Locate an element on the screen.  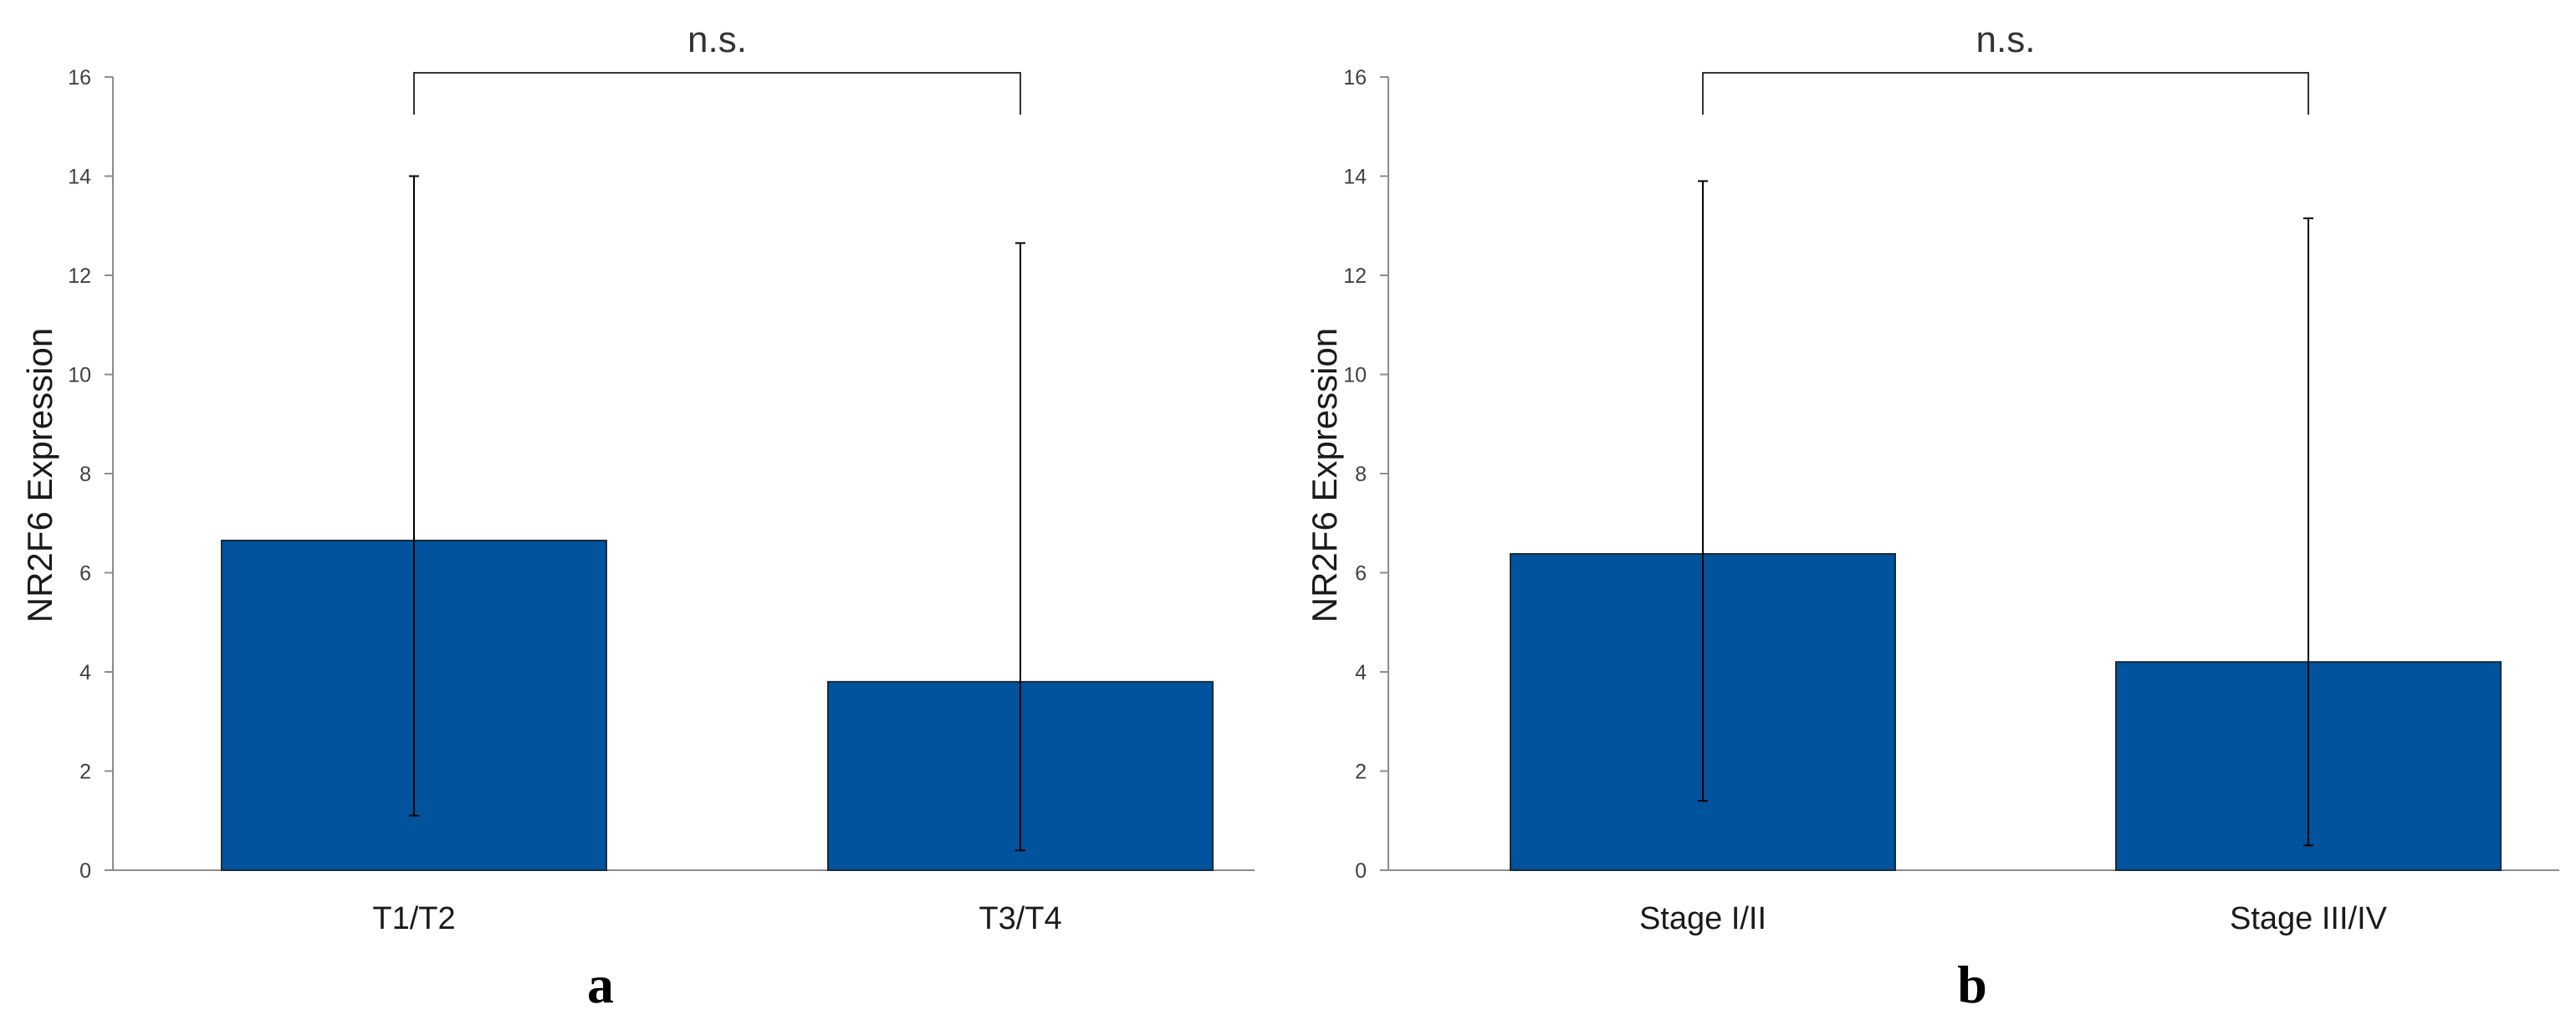
category-label: T1/T2 is located at coordinates (413, 918).